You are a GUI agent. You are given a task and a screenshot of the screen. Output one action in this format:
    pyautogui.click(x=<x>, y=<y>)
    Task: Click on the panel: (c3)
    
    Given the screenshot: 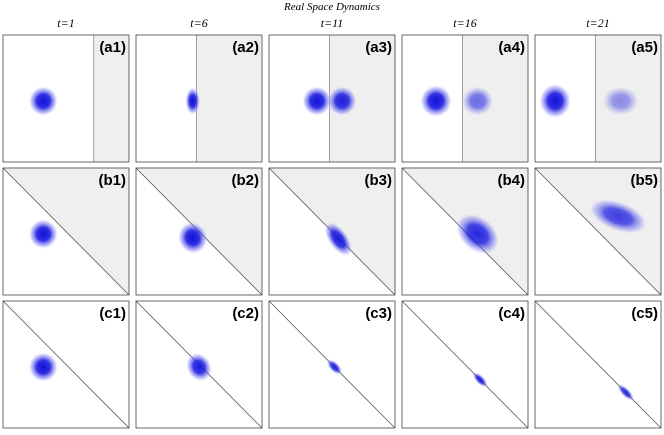 What is the action you would take?
    pyautogui.click(x=332, y=364)
    